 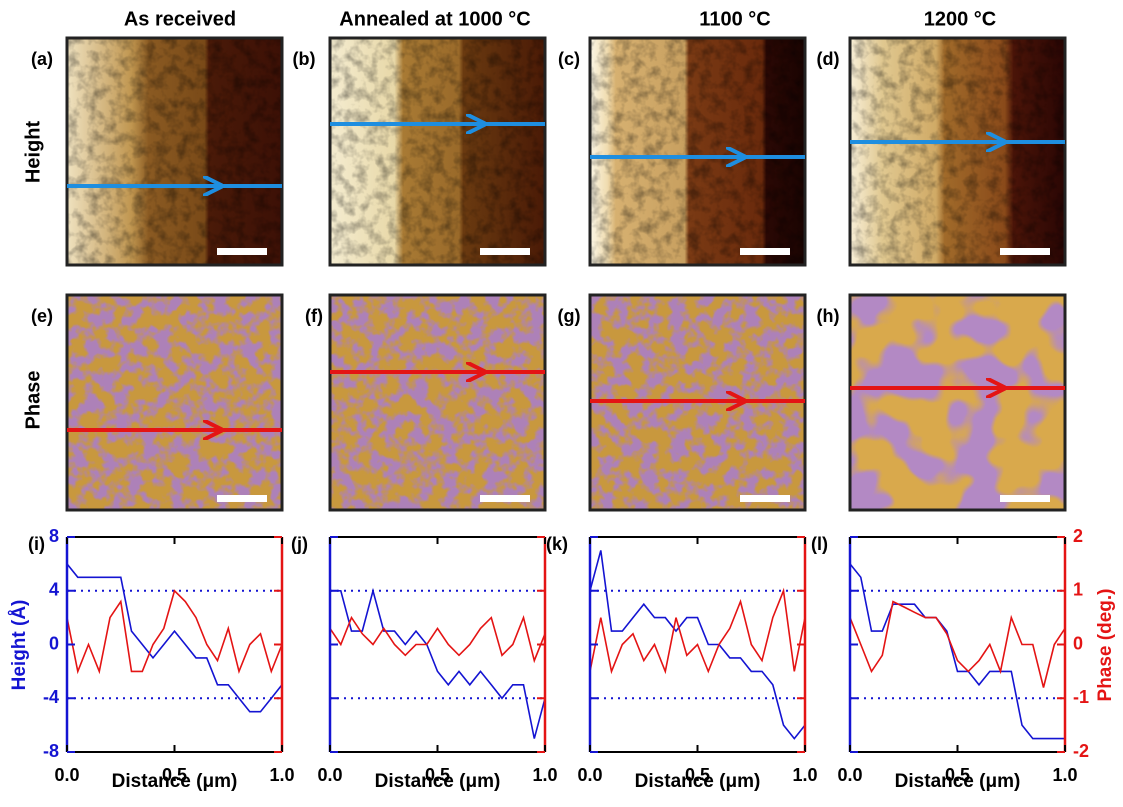 I want to click on panel-label: (c), so click(x=569, y=59).